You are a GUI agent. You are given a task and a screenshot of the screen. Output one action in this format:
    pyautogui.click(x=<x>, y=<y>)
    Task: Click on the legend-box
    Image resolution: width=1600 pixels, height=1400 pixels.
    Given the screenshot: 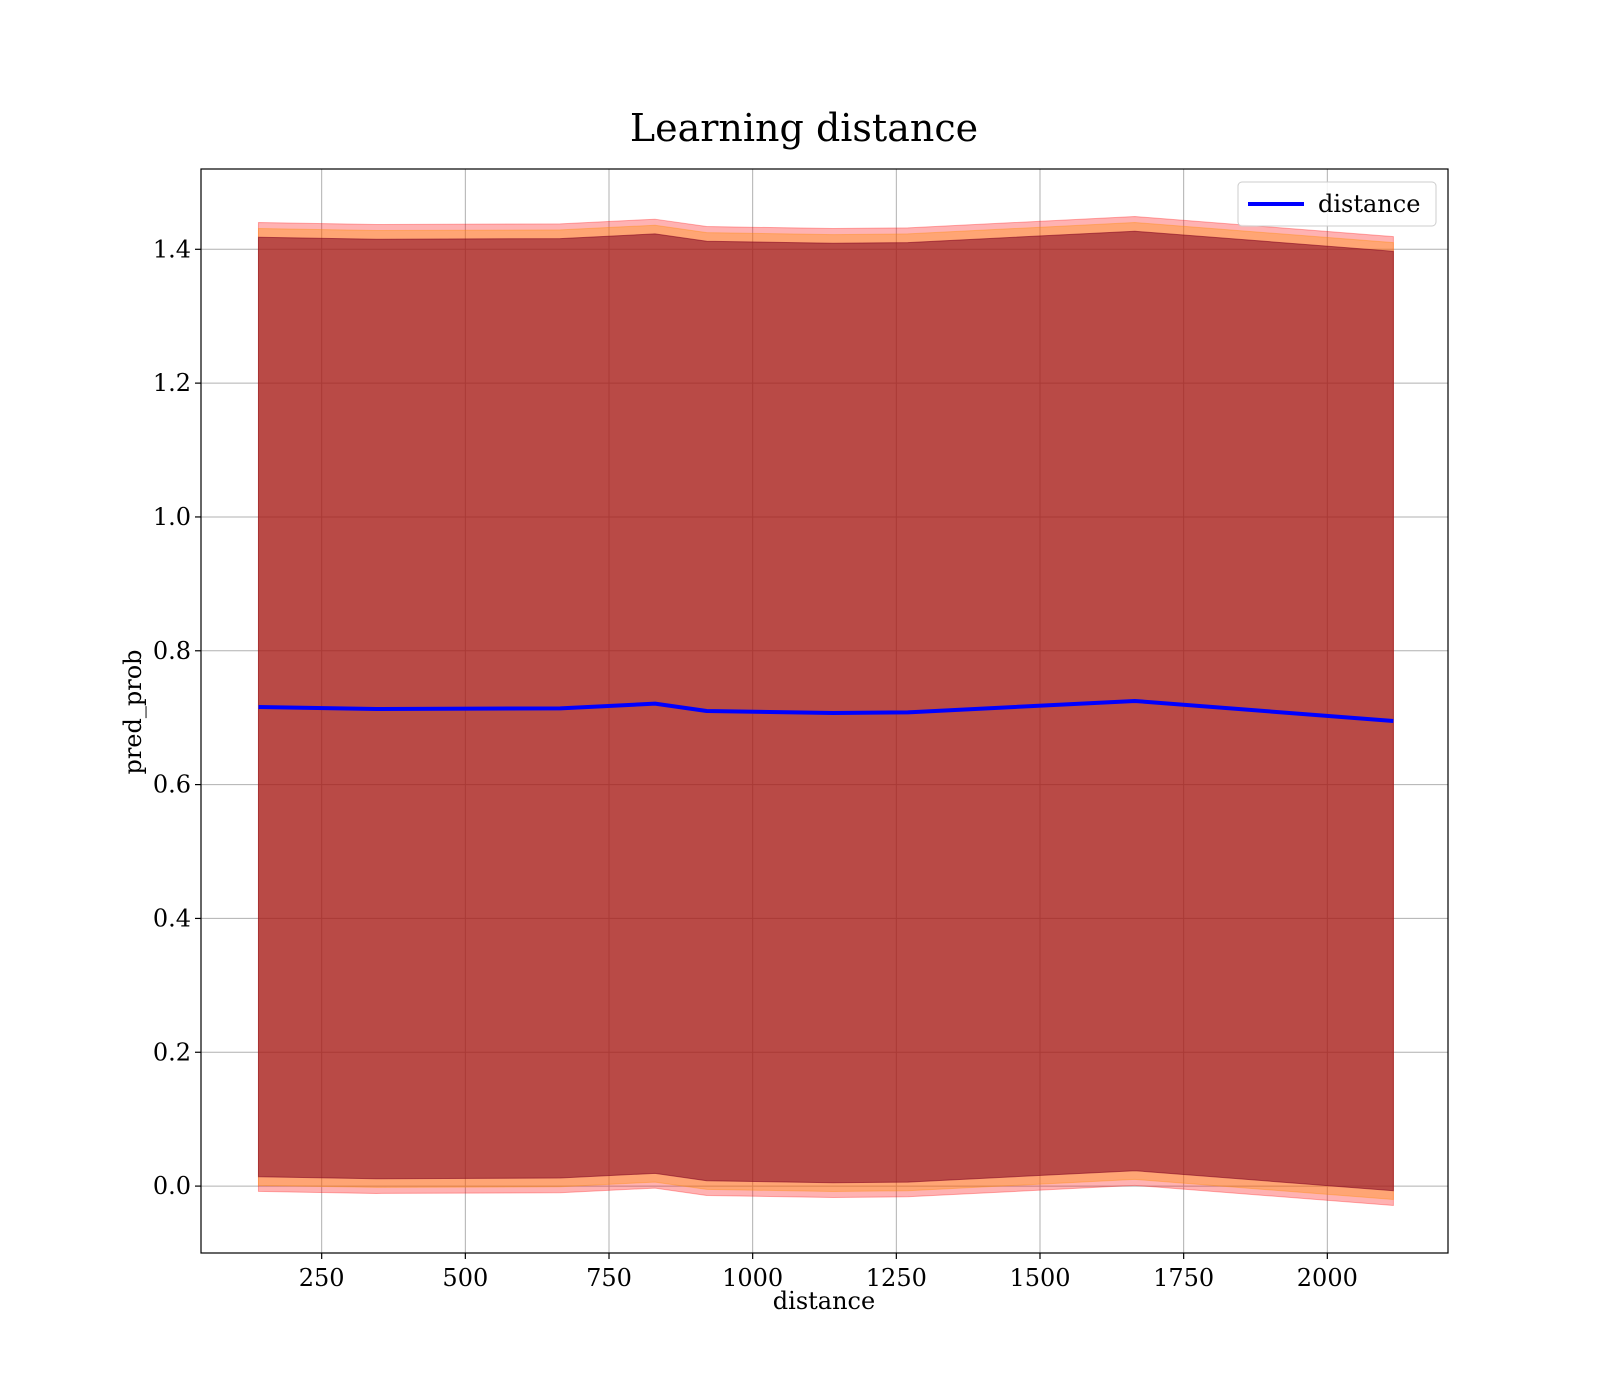 What is the action you would take?
    pyautogui.click(x=1337, y=204)
    